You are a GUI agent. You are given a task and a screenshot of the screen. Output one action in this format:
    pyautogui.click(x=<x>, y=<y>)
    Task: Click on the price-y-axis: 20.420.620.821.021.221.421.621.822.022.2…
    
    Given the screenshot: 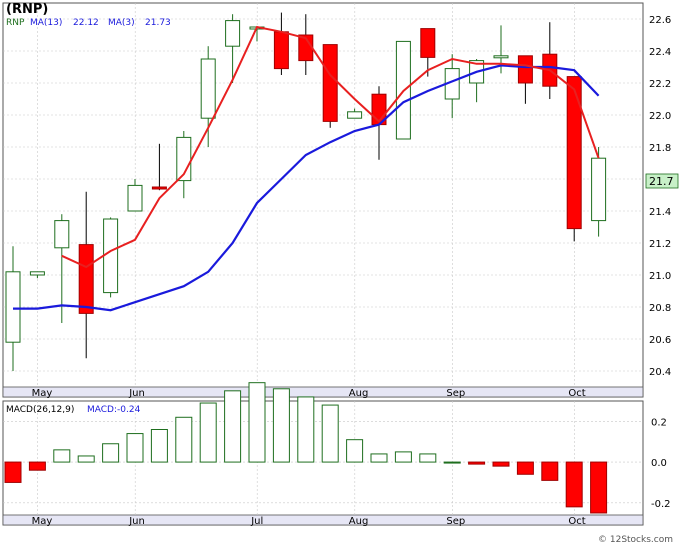 What is the action you would take?
    pyautogui.click(x=660, y=196)
    